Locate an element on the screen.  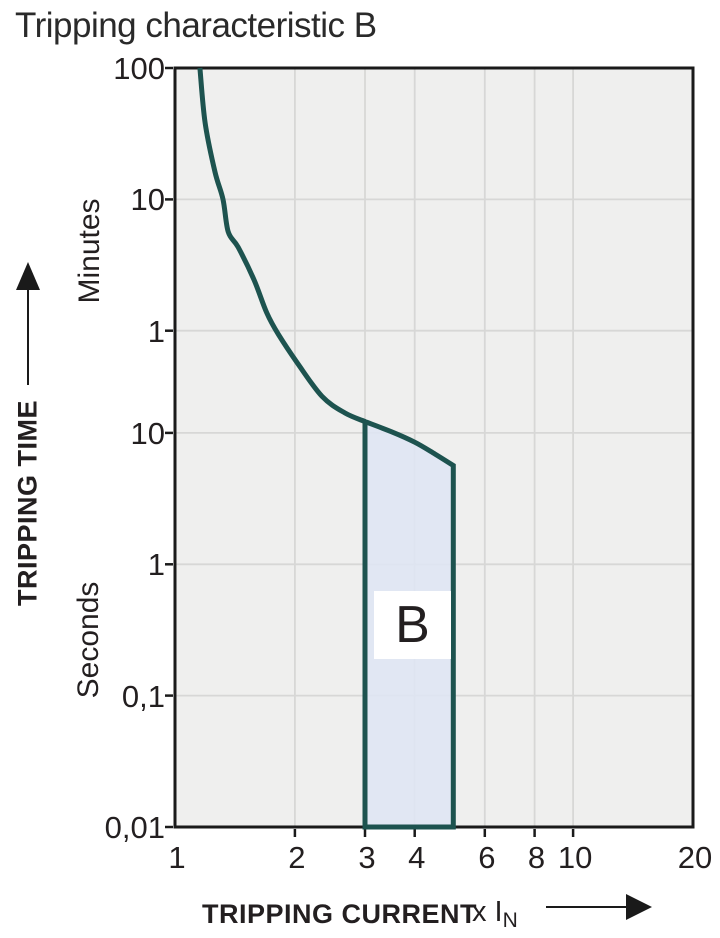
region-label: B is located at coordinates (412, 625).